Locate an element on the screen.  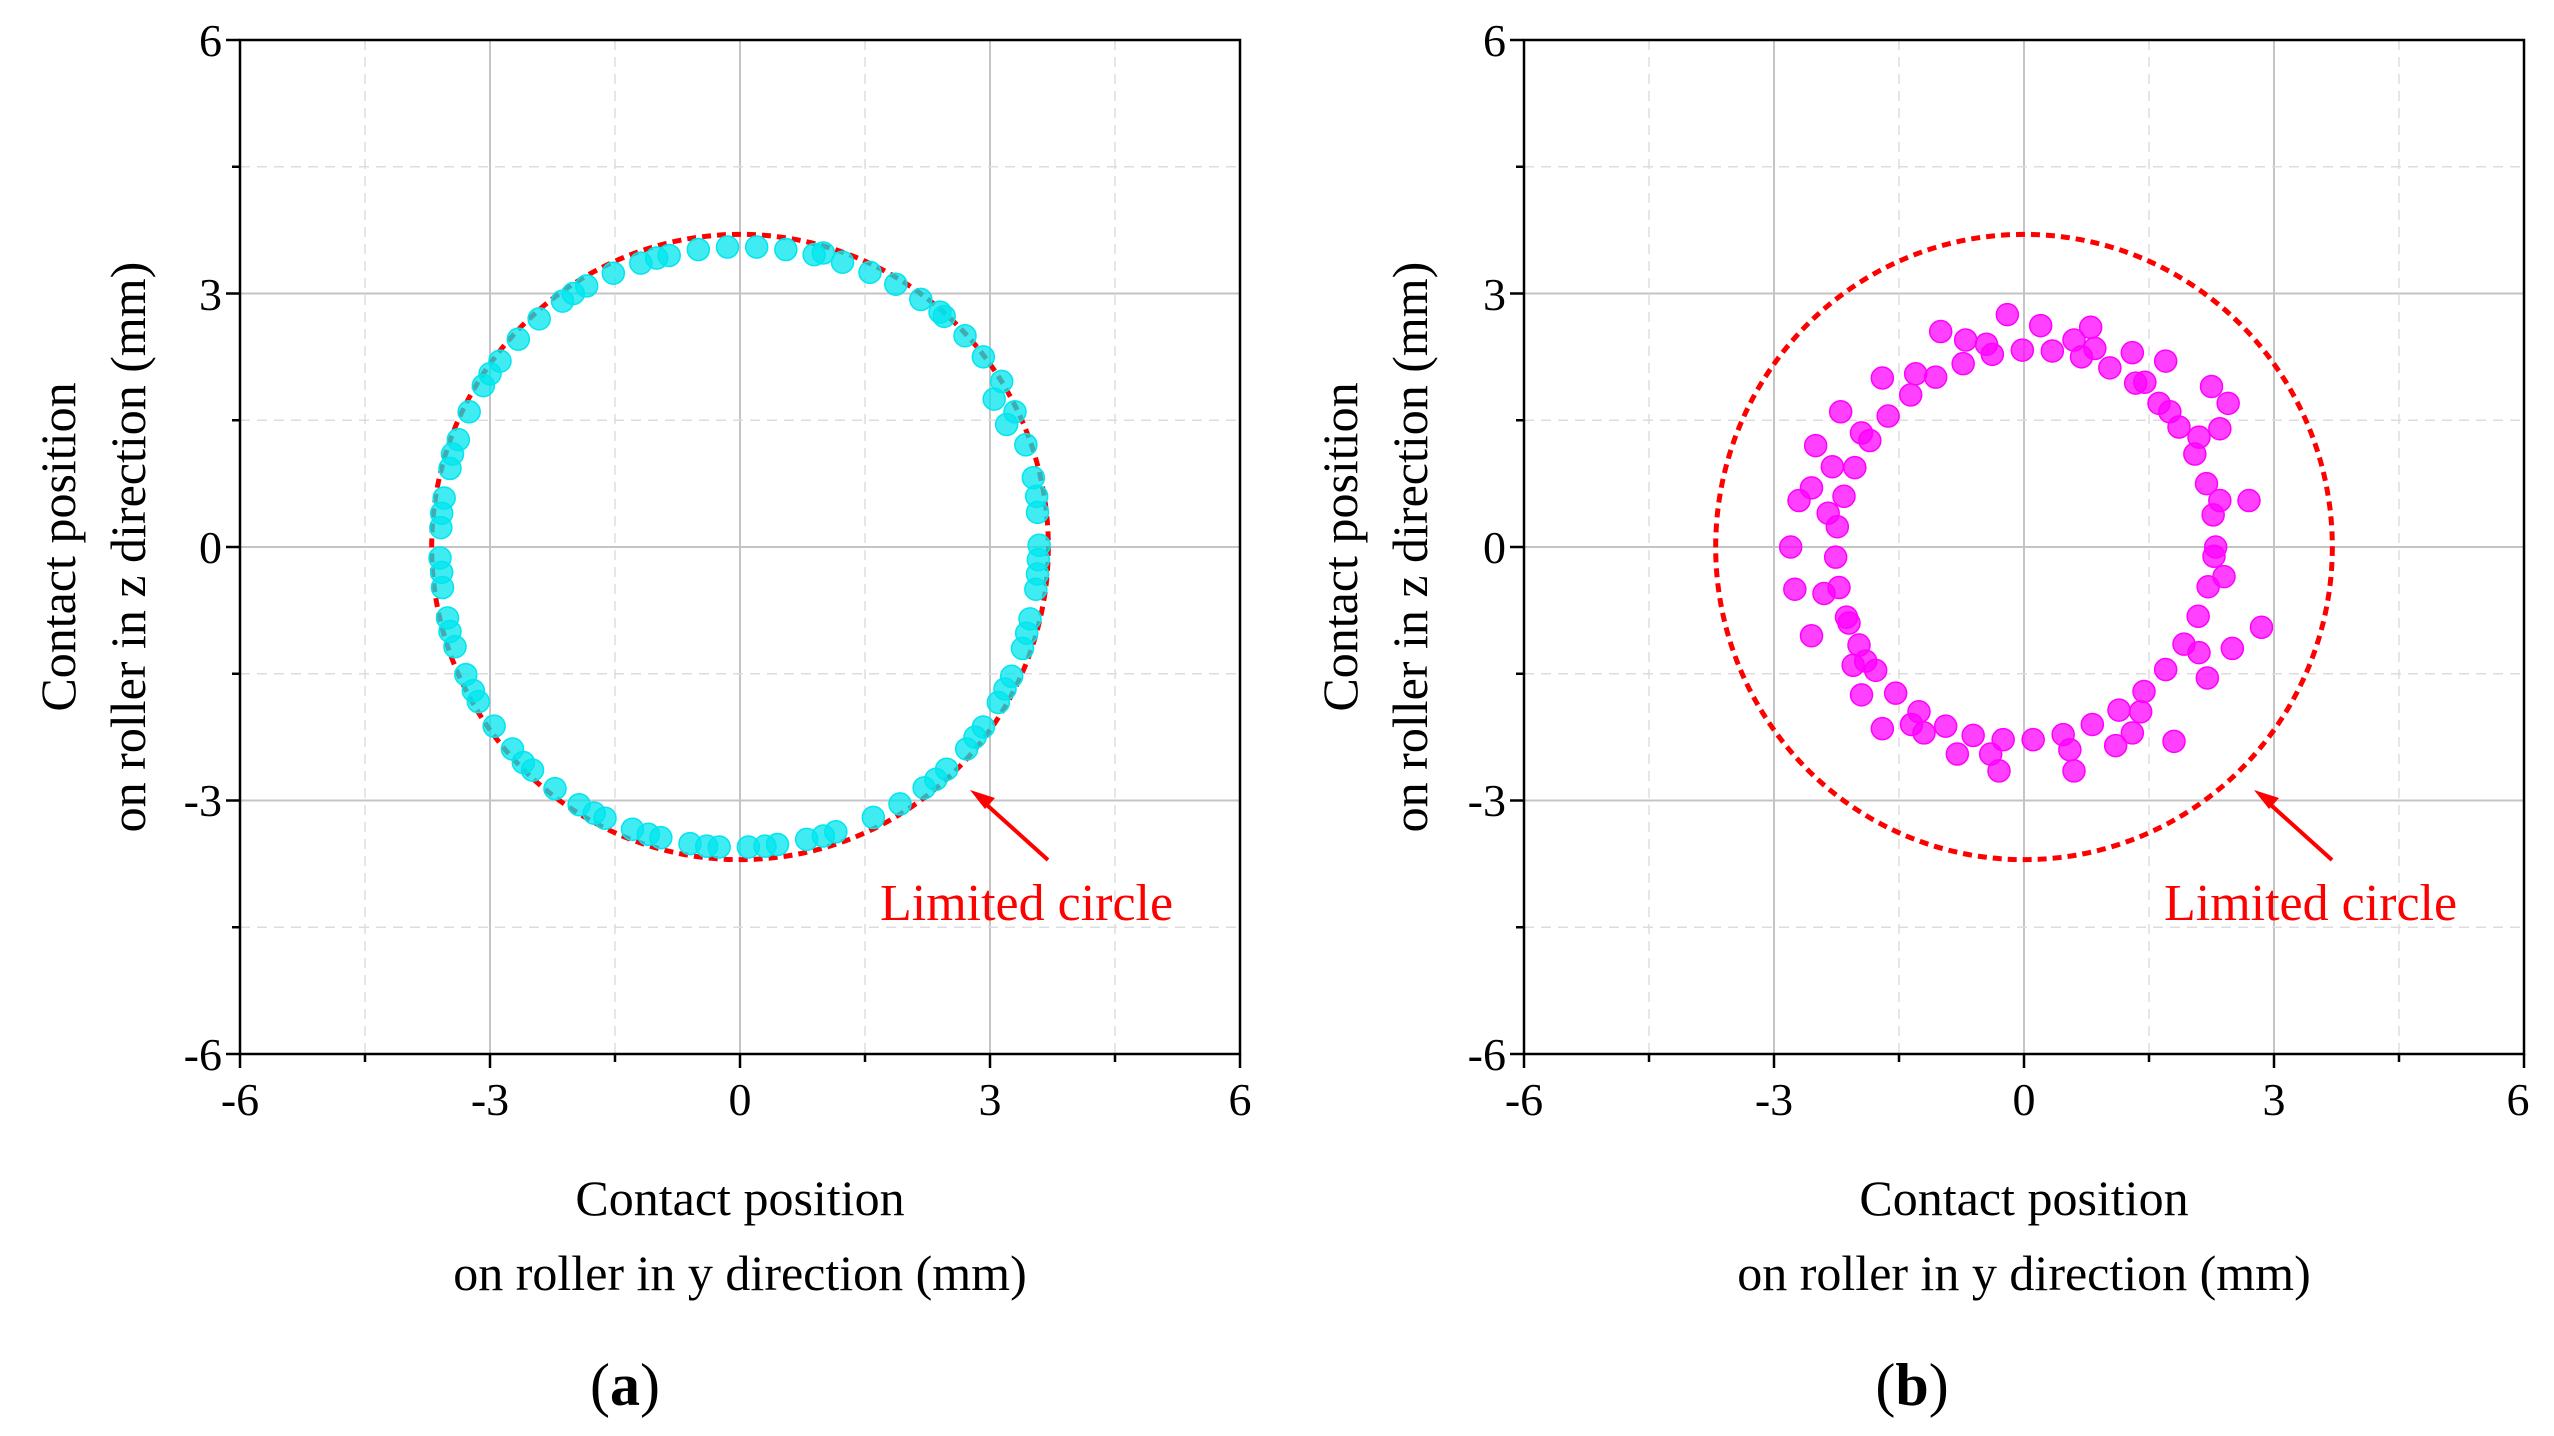
annotation-arrow is located at coordinates (2297, 828).